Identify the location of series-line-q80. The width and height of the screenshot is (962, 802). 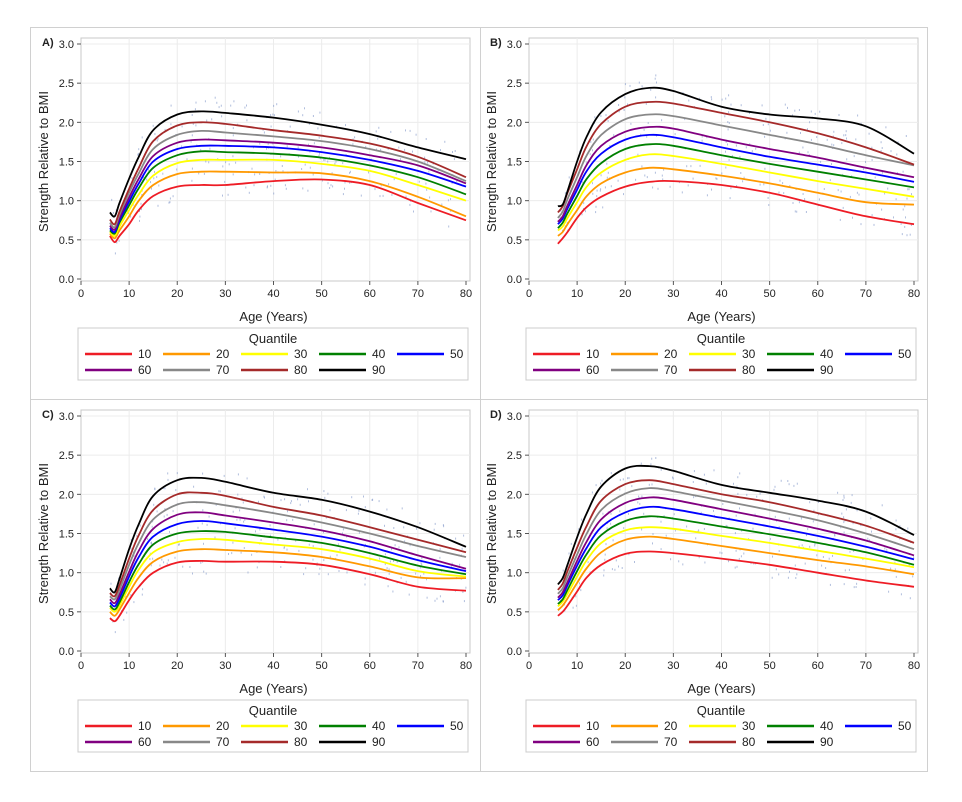
(736, 535).